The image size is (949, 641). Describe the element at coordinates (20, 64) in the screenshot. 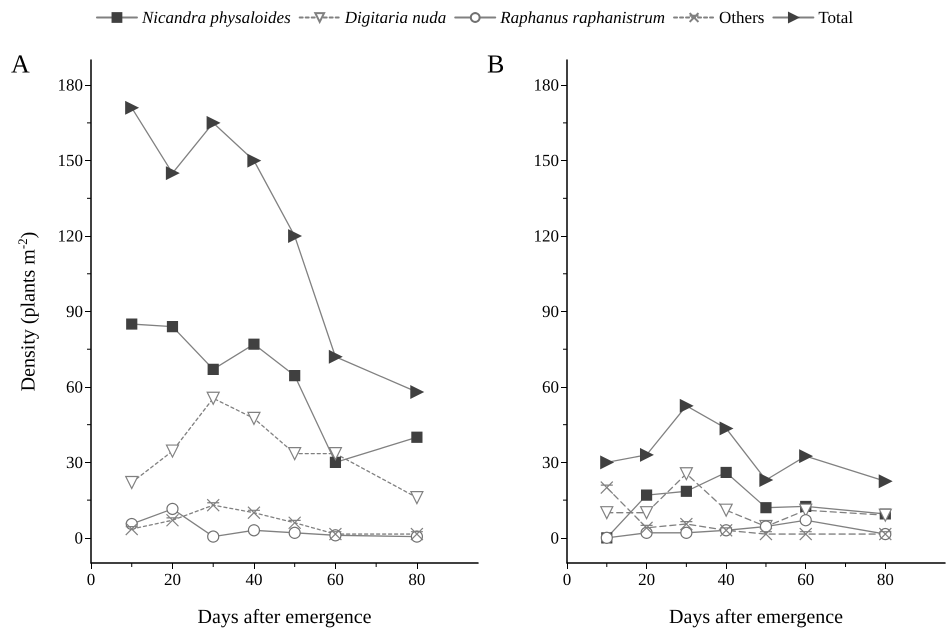

I see `chart-title: A` at that location.